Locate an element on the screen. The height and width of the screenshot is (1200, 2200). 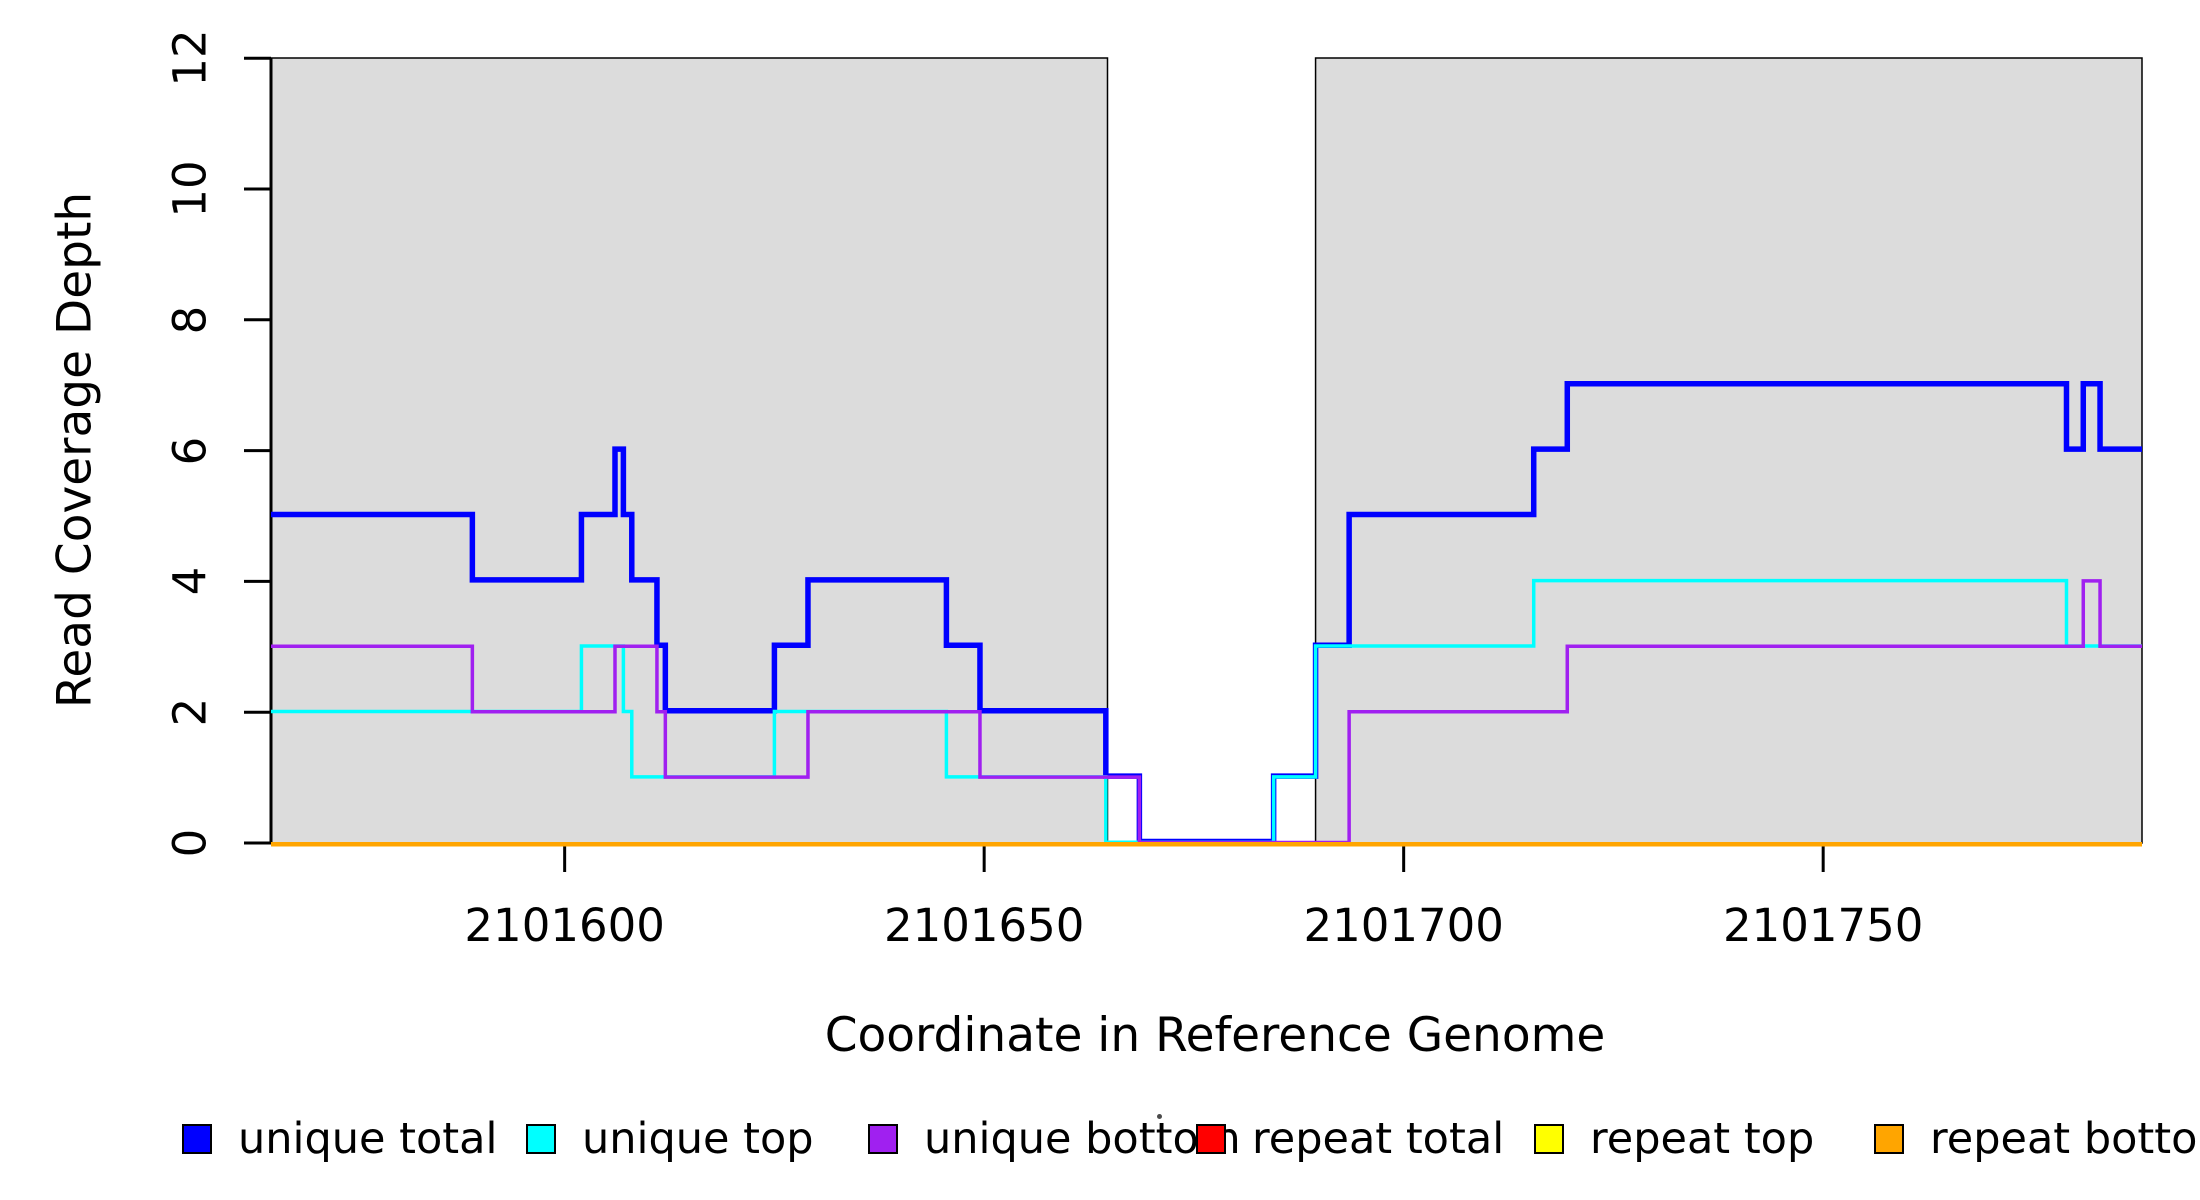
legend-item-repeat-top: repeat top is located at coordinates (1674, 1139).